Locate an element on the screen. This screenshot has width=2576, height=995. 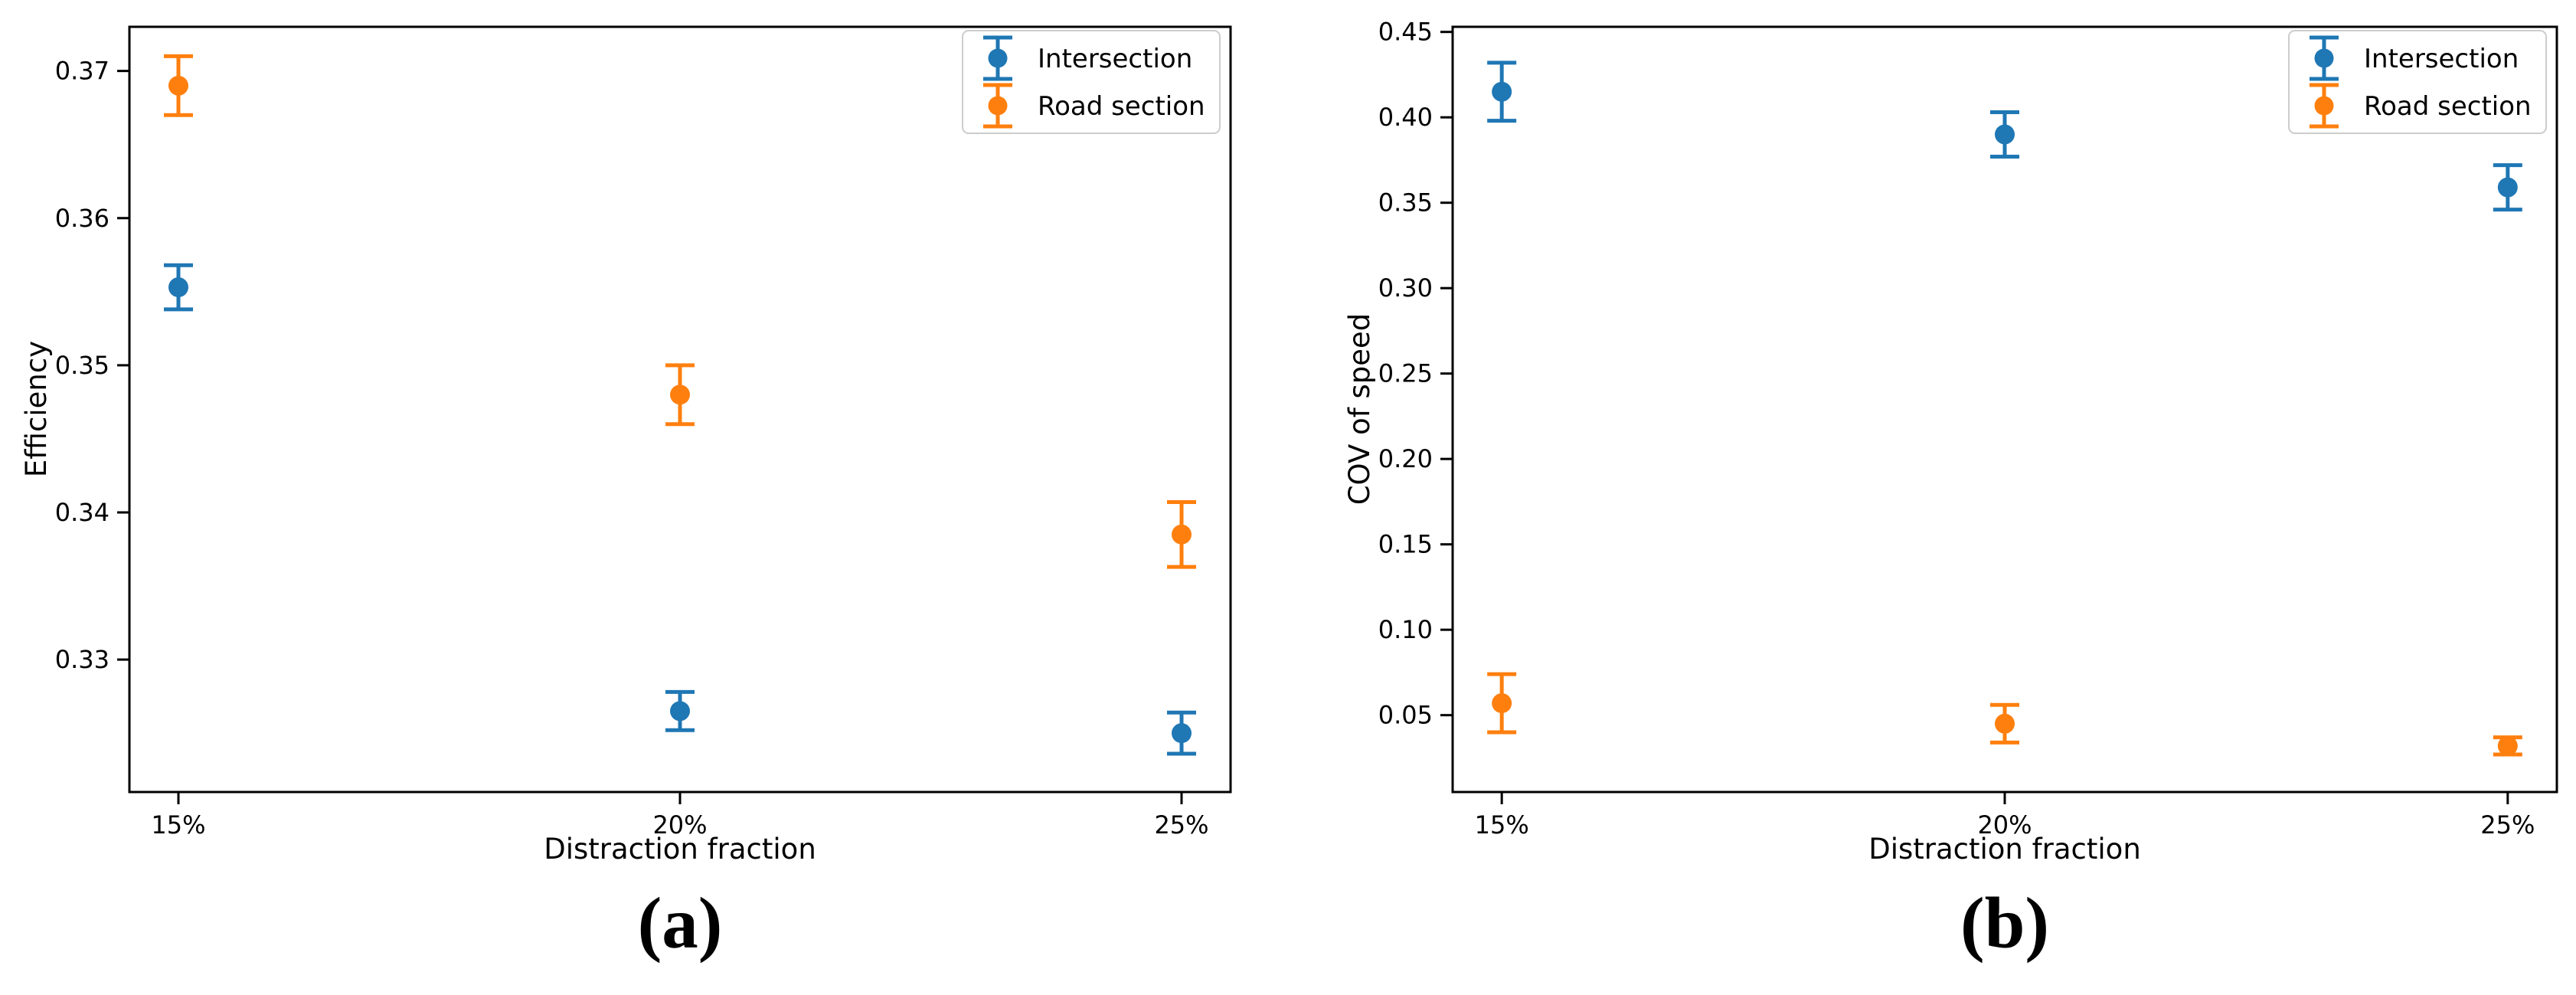
y-tick-label: 0.25 is located at coordinates (1405, 374).